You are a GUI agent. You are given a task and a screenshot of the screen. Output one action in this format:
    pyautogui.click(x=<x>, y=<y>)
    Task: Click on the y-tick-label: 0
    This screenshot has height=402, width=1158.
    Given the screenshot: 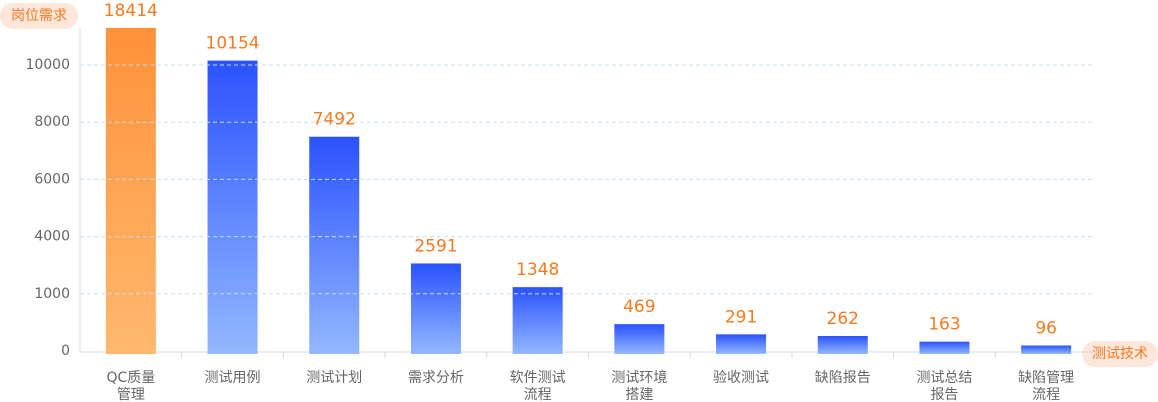 What is the action you would take?
    pyautogui.click(x=65, y=351)
    